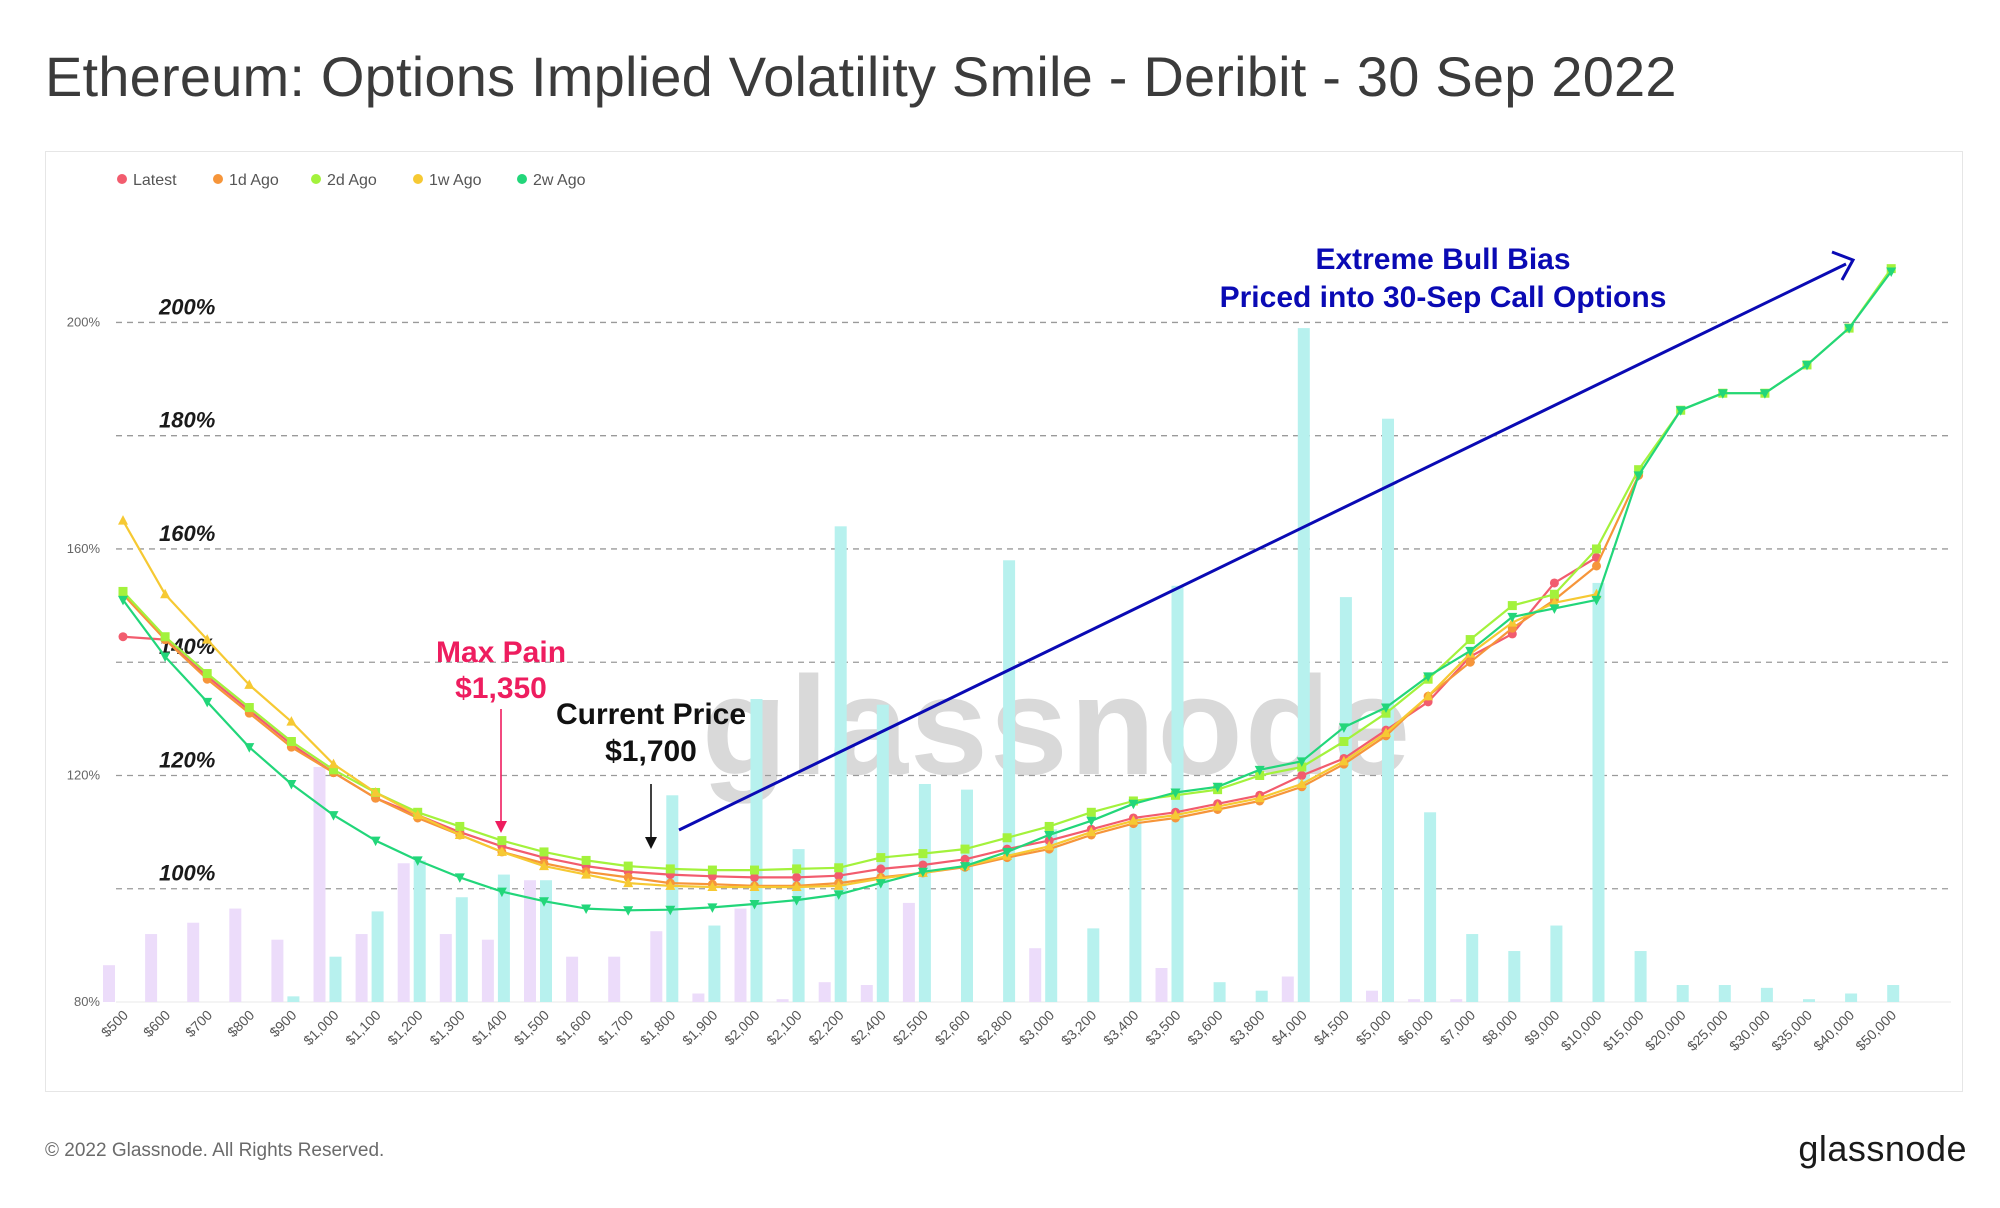  What do you see at coordinates (84, 774) in the screenshot?
I see `y-tick-label: 120%` at bounding box center [84, 774].